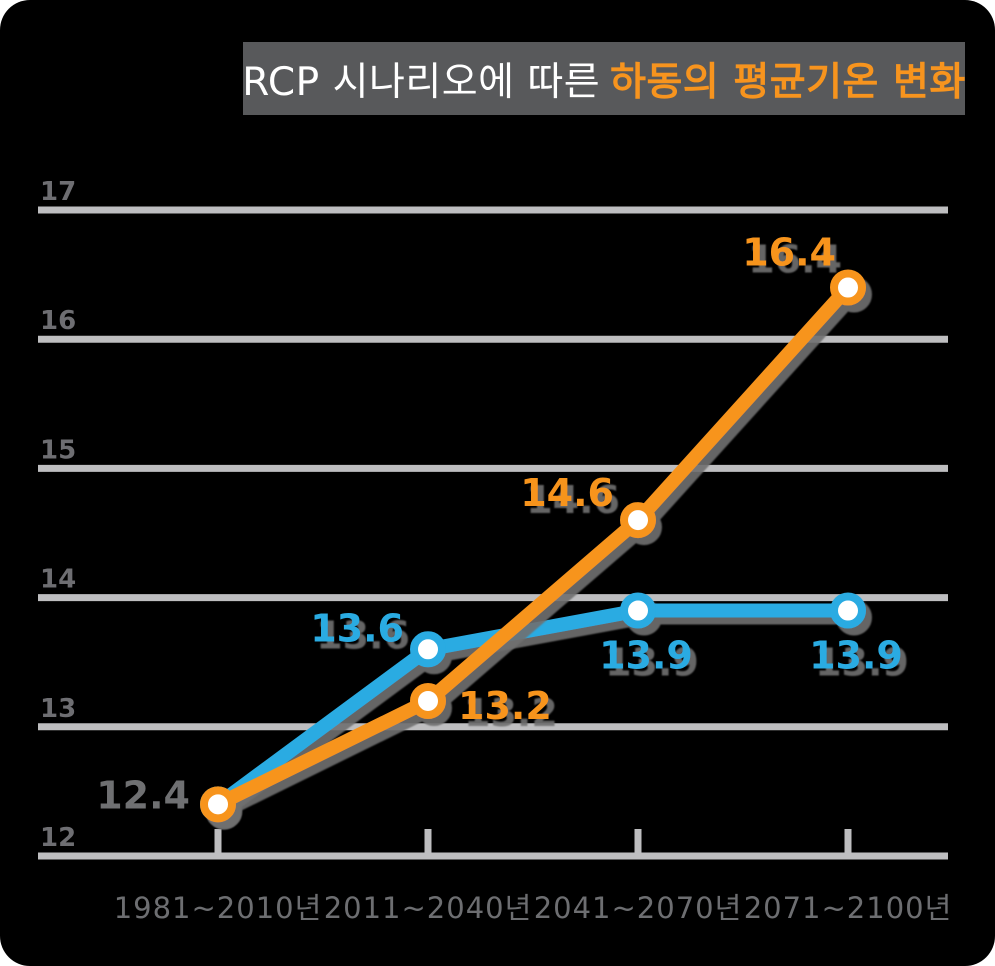 This screenshot has width=995, height=966. I want to click on data-point-label: 12.4, so click(143, 795).